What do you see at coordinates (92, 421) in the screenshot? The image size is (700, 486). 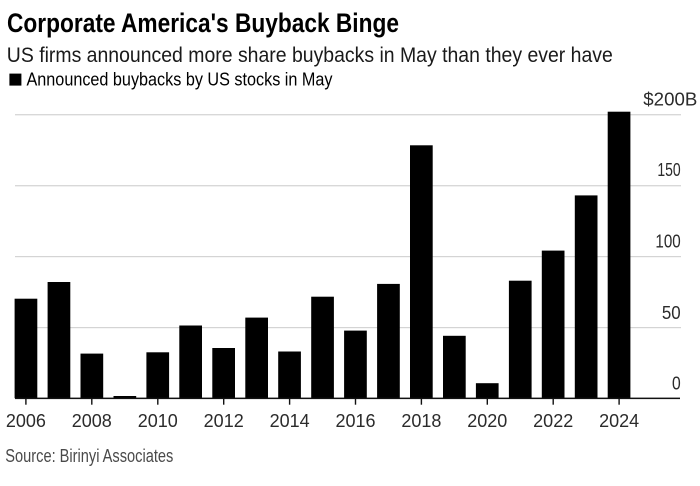 I see `svg-text: 2008` at bounding box center [92, 421].